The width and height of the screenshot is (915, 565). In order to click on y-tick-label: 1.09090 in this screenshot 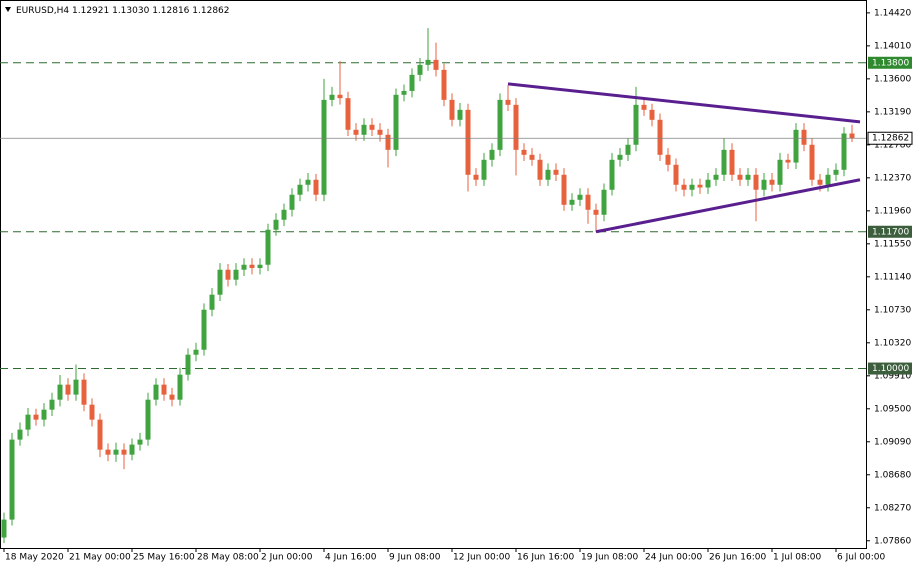, I will do `click(892, 442)`.